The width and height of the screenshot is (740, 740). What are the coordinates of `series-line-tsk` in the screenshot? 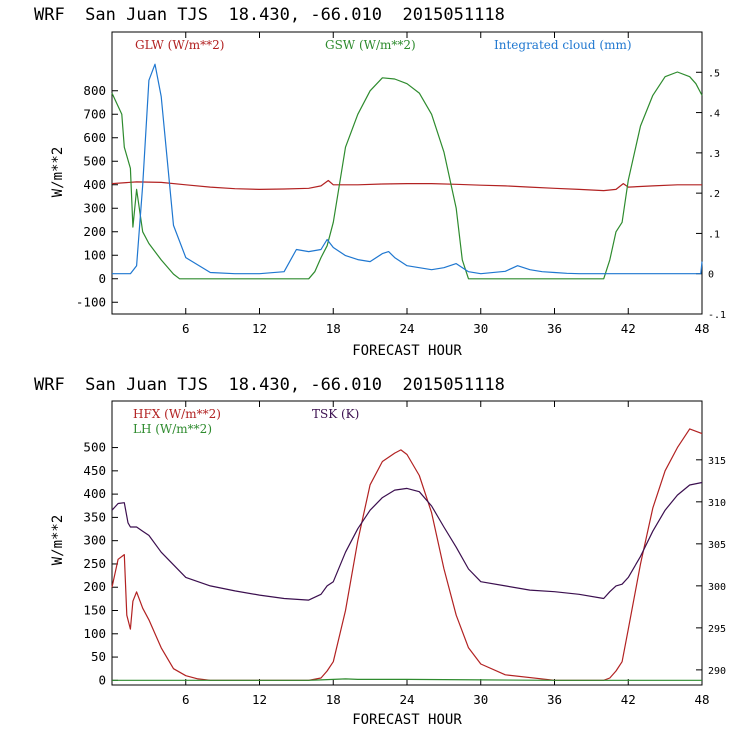 It's located at (407, 541).